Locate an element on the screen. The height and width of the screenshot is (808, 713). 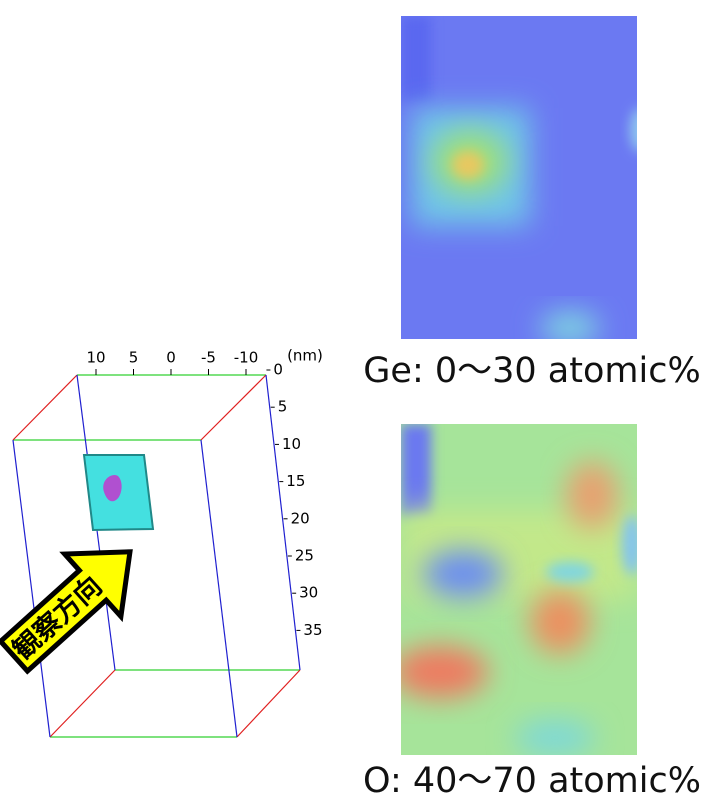
tick-label: -10 is located at coordinates (246, 358).